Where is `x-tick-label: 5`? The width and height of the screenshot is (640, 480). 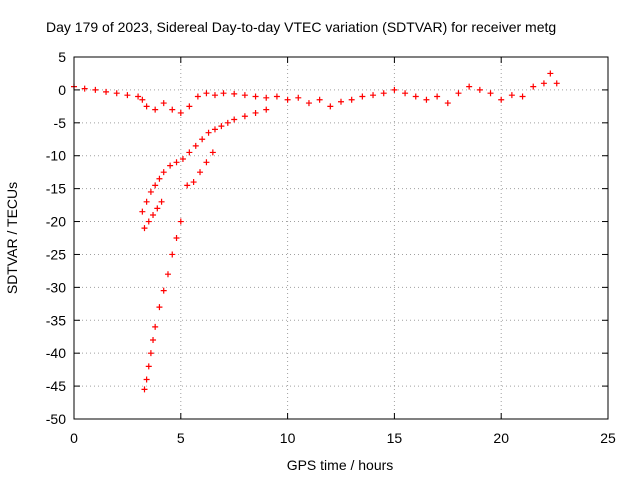
x-tick-label: 5 is located at coordinates (181, 438).